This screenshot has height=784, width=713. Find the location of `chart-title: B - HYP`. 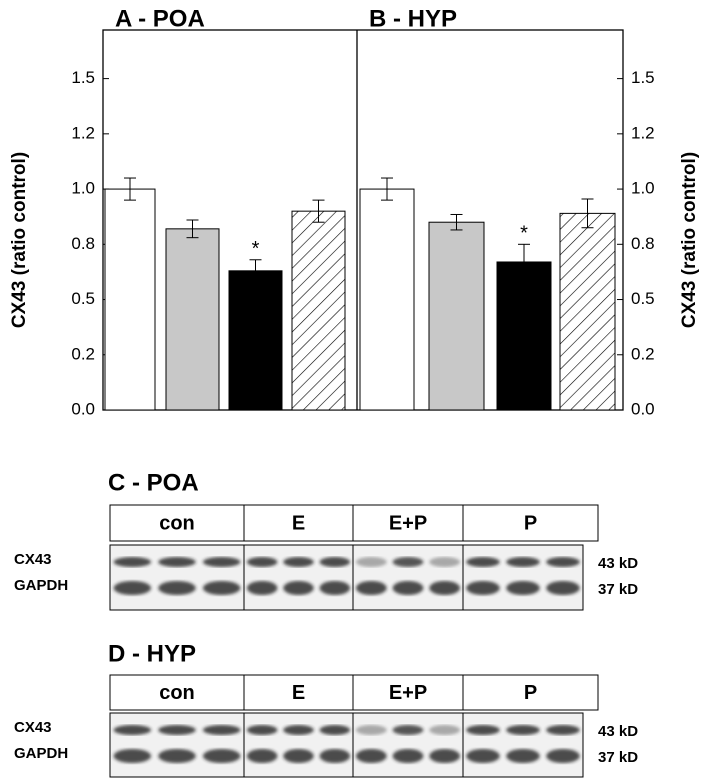

chart-title: B - HYP is located at coordinates (413, 18).